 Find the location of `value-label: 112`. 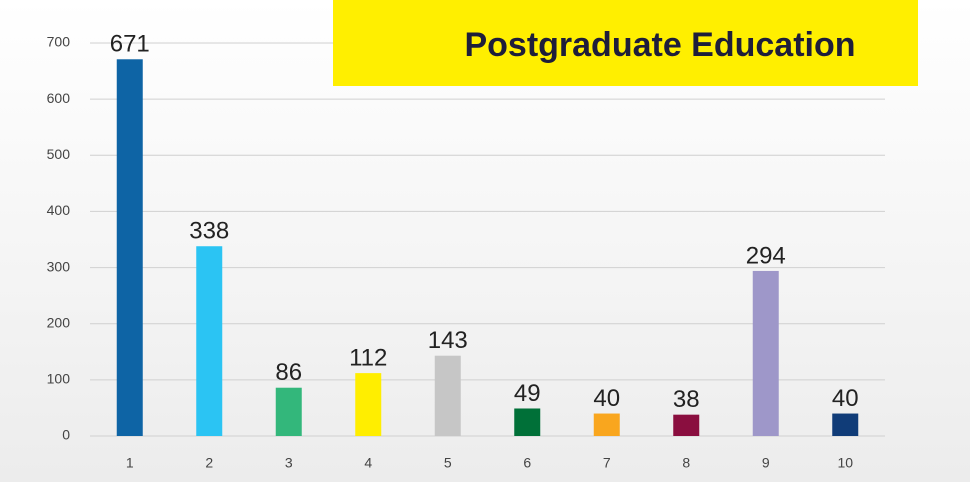

value-label: 112 is located at coordinates (368, 357).